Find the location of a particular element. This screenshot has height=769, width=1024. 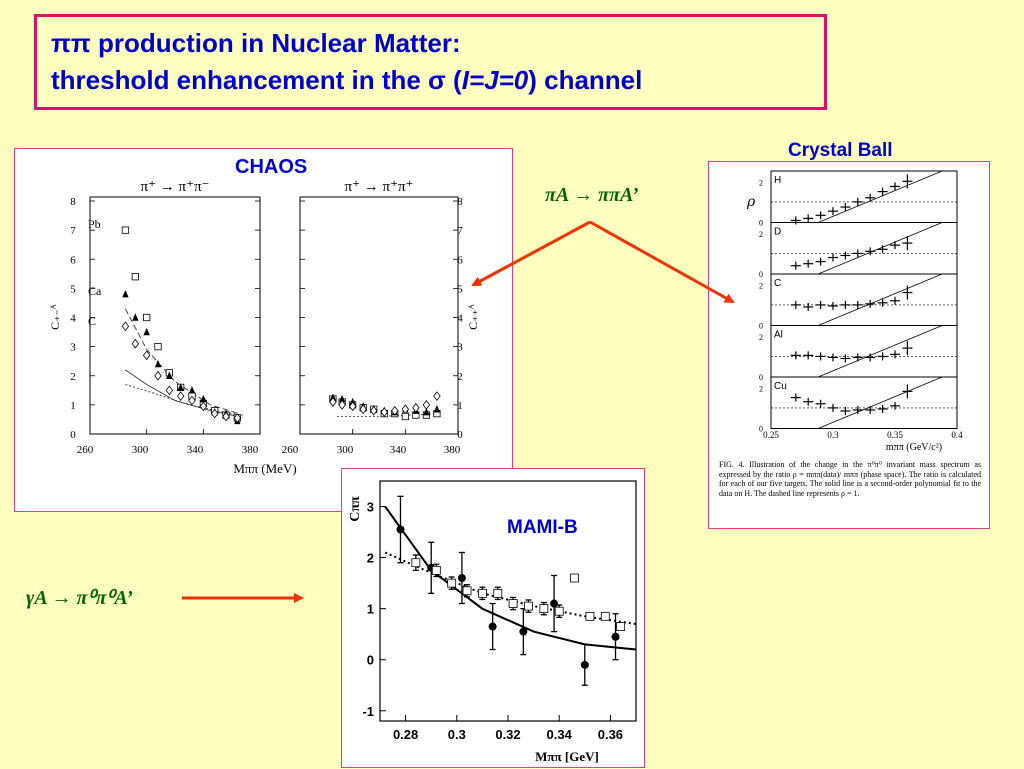

chaos-y-tick-label-right: 6 is located at coordinates (460, 260).